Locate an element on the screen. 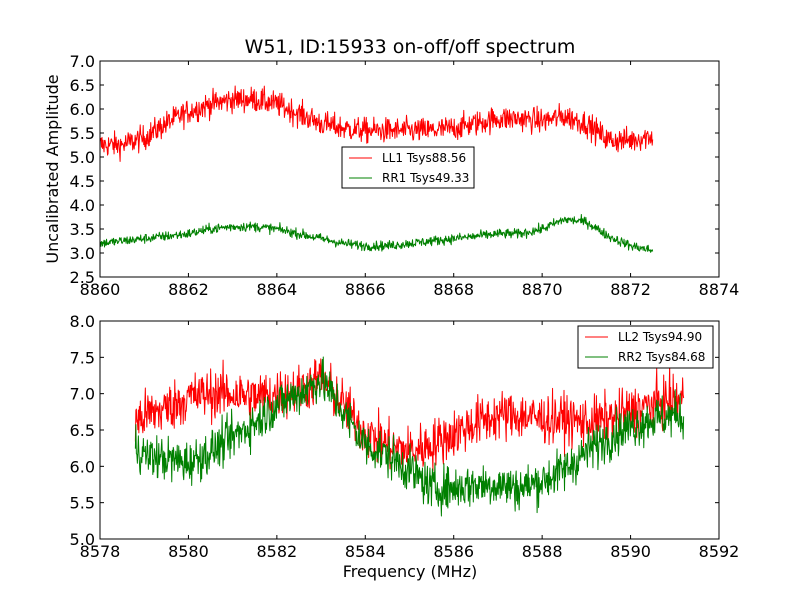 Image resolution: width=800 pixels, height=600 pixels. x-tick-label: 8578 is located at coordinates (100, 551).